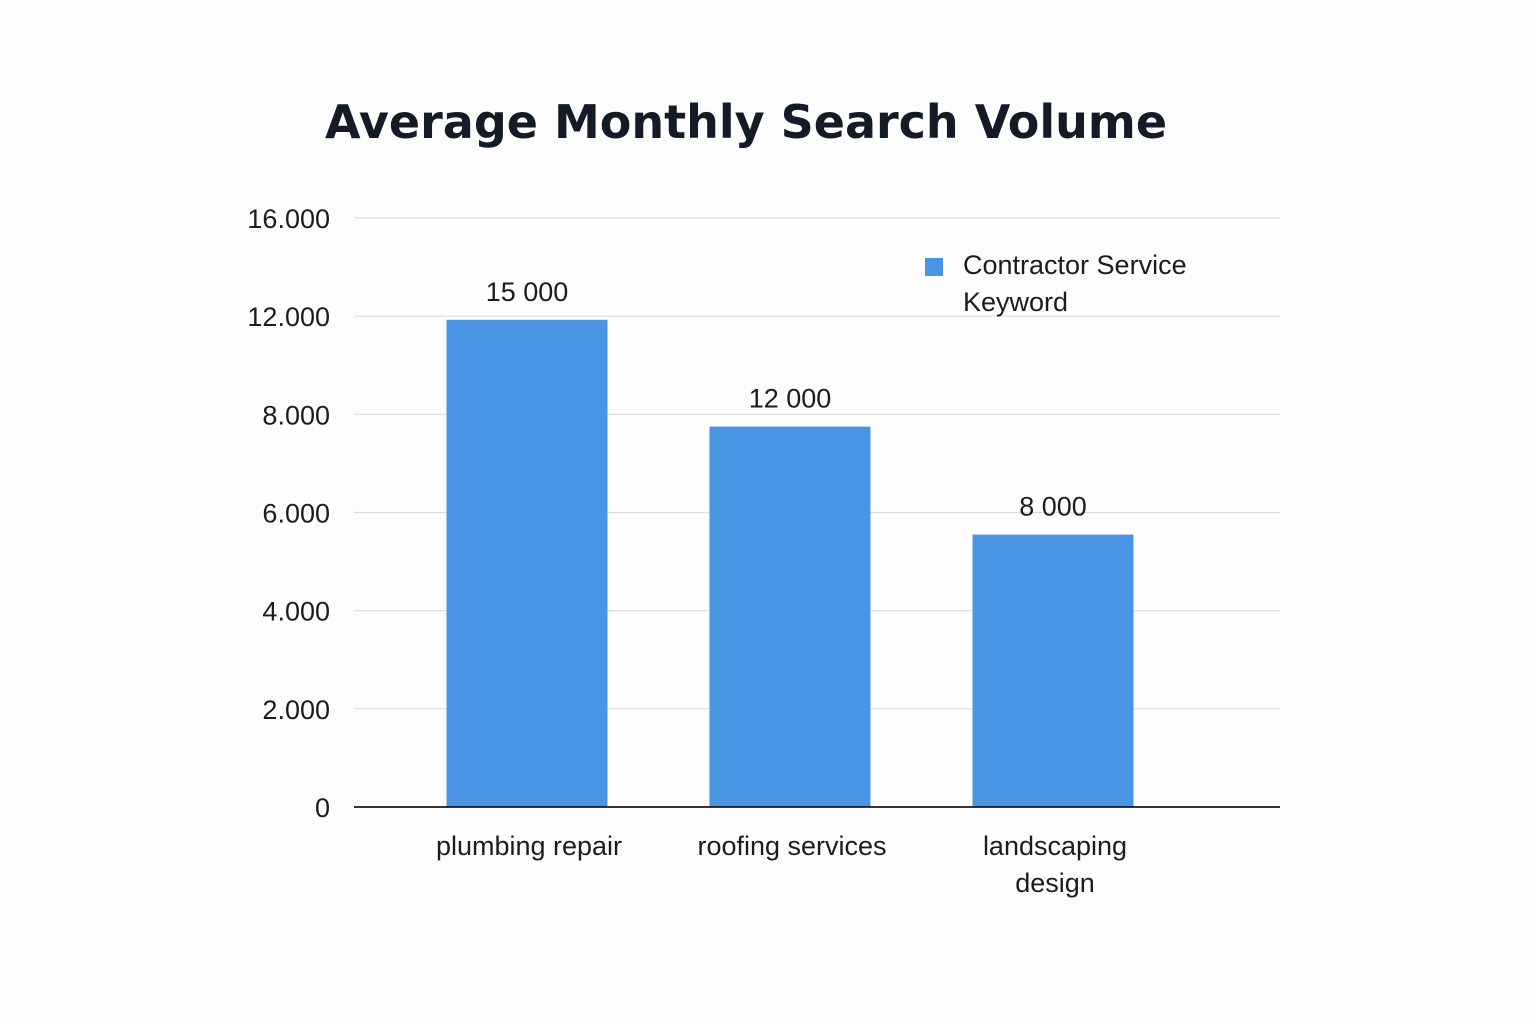 The height and width of the screenshot is (1024, 1536). Describe the element at coordinates (296, 514) in the screenshot. I see `y-tick-label: 6.000` at that location.